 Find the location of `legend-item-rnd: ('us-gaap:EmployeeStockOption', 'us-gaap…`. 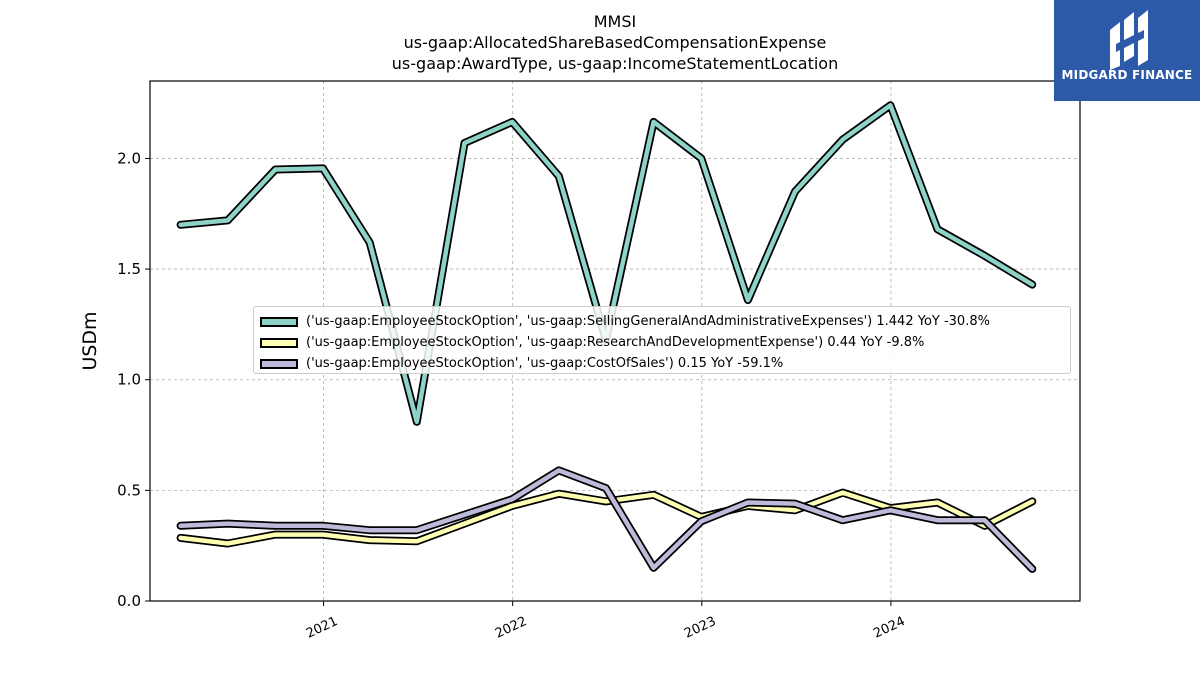

legend-item-rnd: ('us-gaap:EmployeeStockOption', 'us-gaap… is located at coordinates (662, 342).